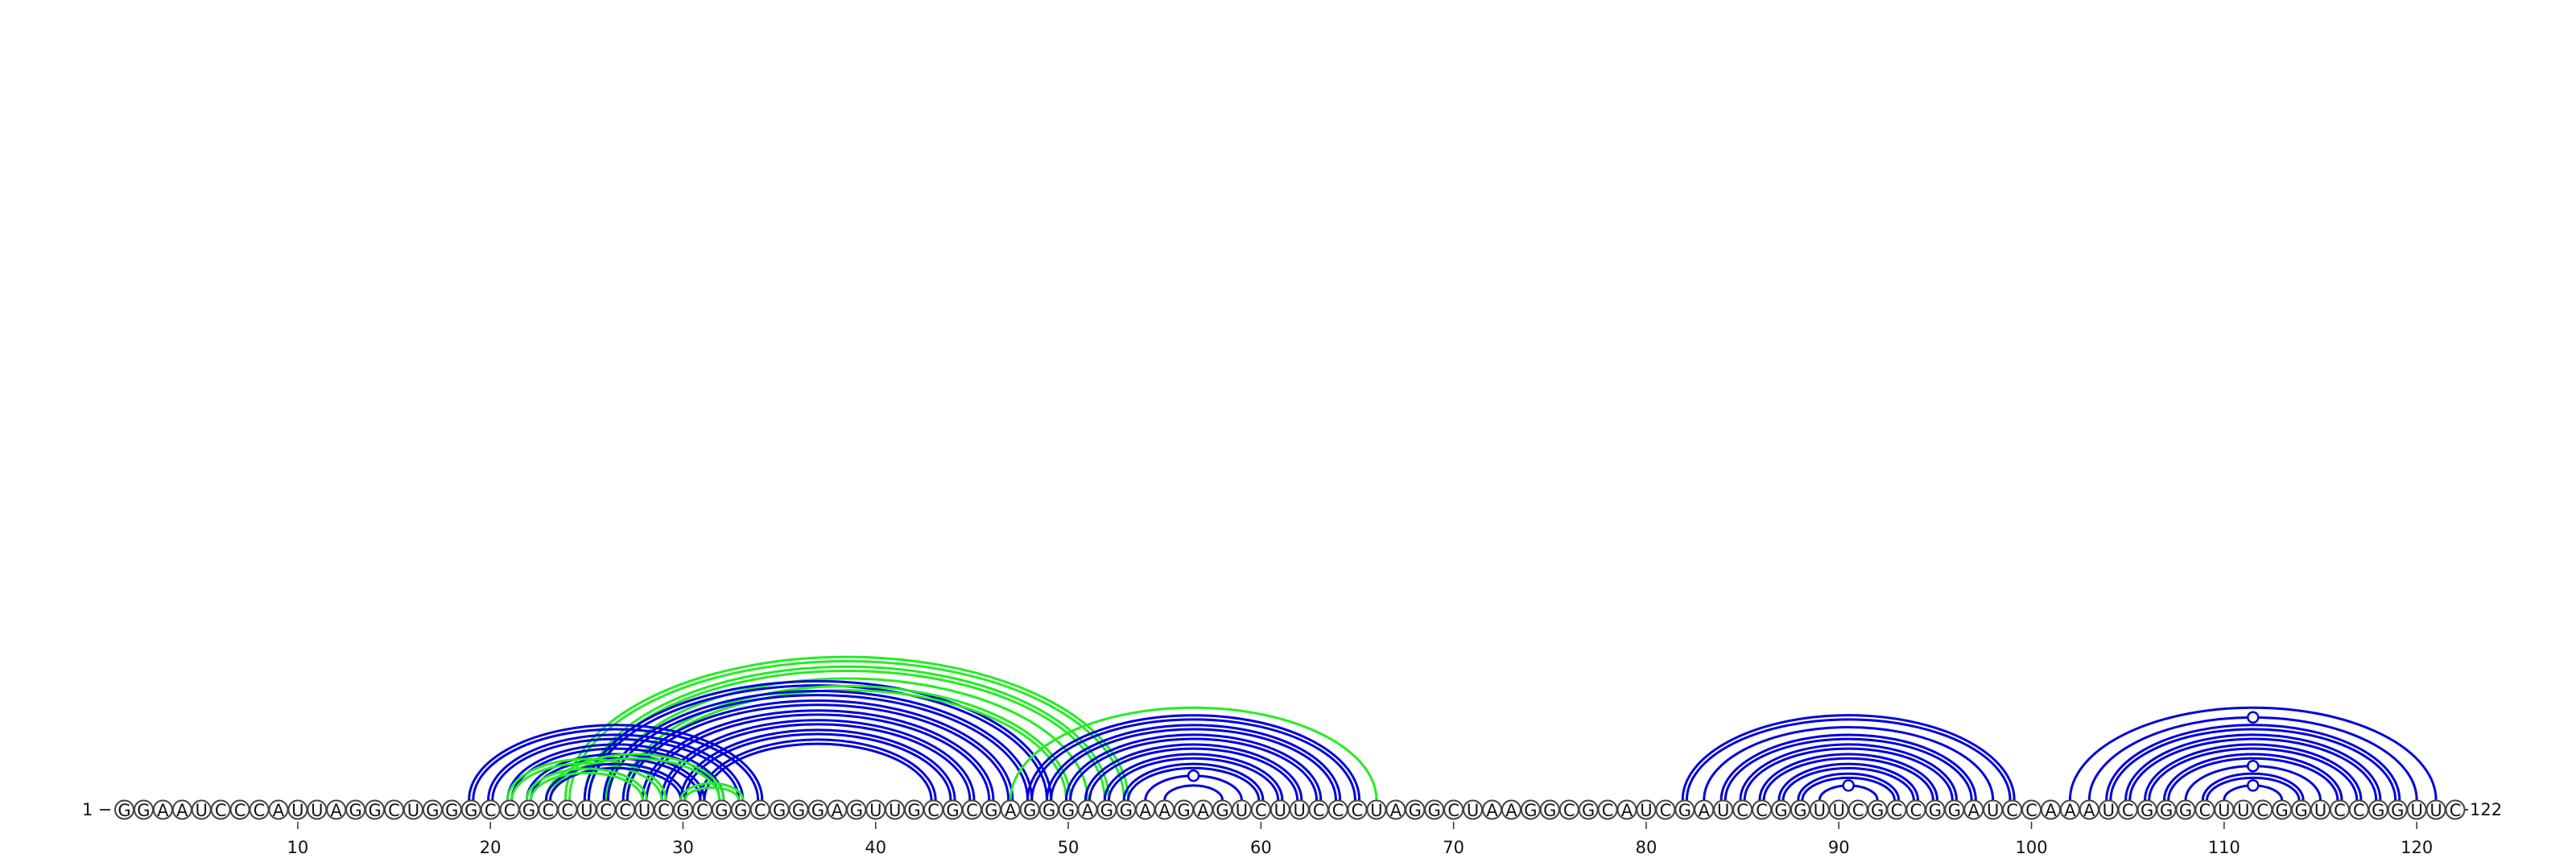 This screenshot has width=2576, height=858. I want to click on nucleotide-33: G, so click(740, 809).